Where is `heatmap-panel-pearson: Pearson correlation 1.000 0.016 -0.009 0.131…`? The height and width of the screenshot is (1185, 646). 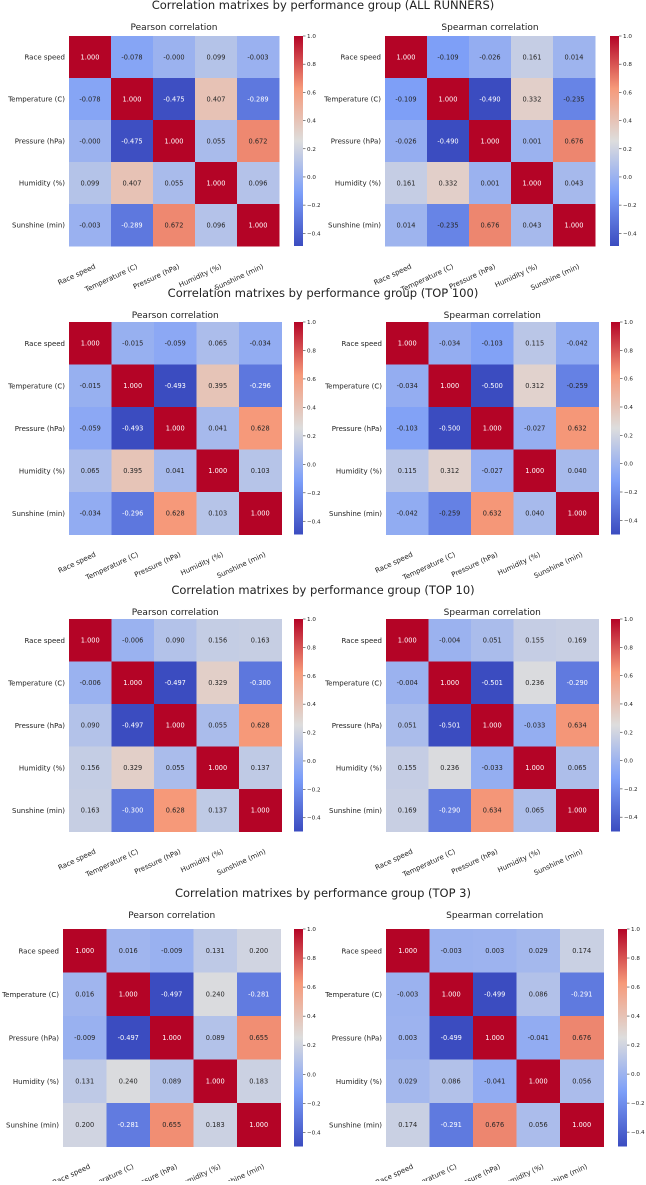 heatmap-panel-pearson: Pearson correlation 1.000 0.016 -0.009 0.131… is located at coordinates (161, 1048).